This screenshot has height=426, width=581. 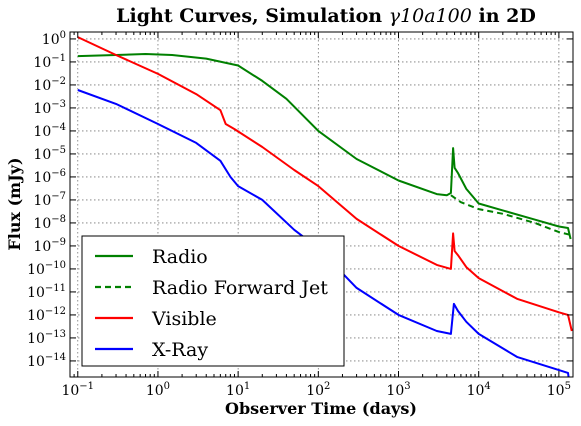 What do you see at coordinates (158, 390) in the screenshot?
I see `x-tick-label: 10⁰` at bounding box center [158, 390].